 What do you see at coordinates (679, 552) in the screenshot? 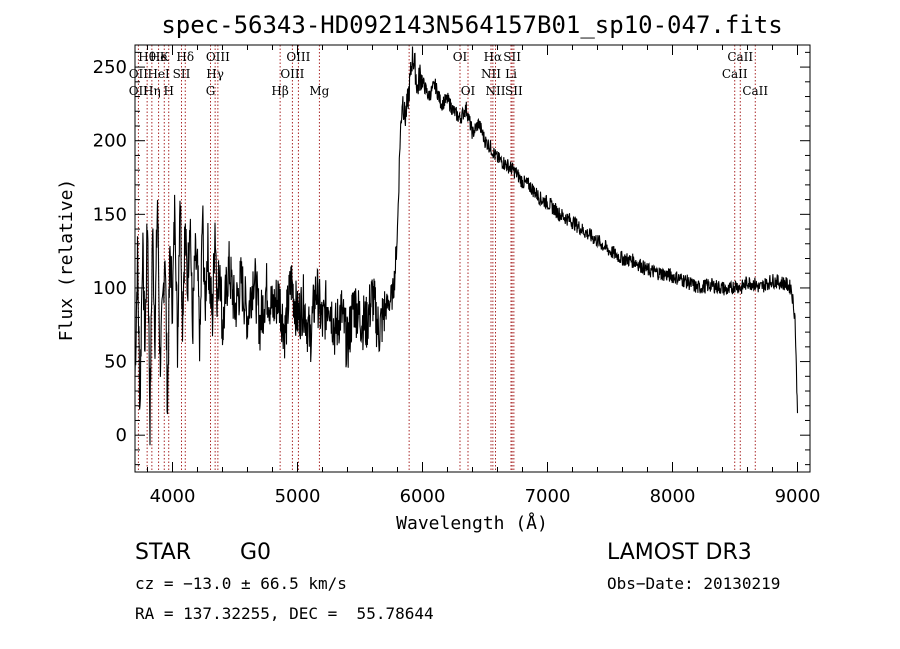
I see `survey-name: LAMOST DR3` at bounding box center [679, 552].